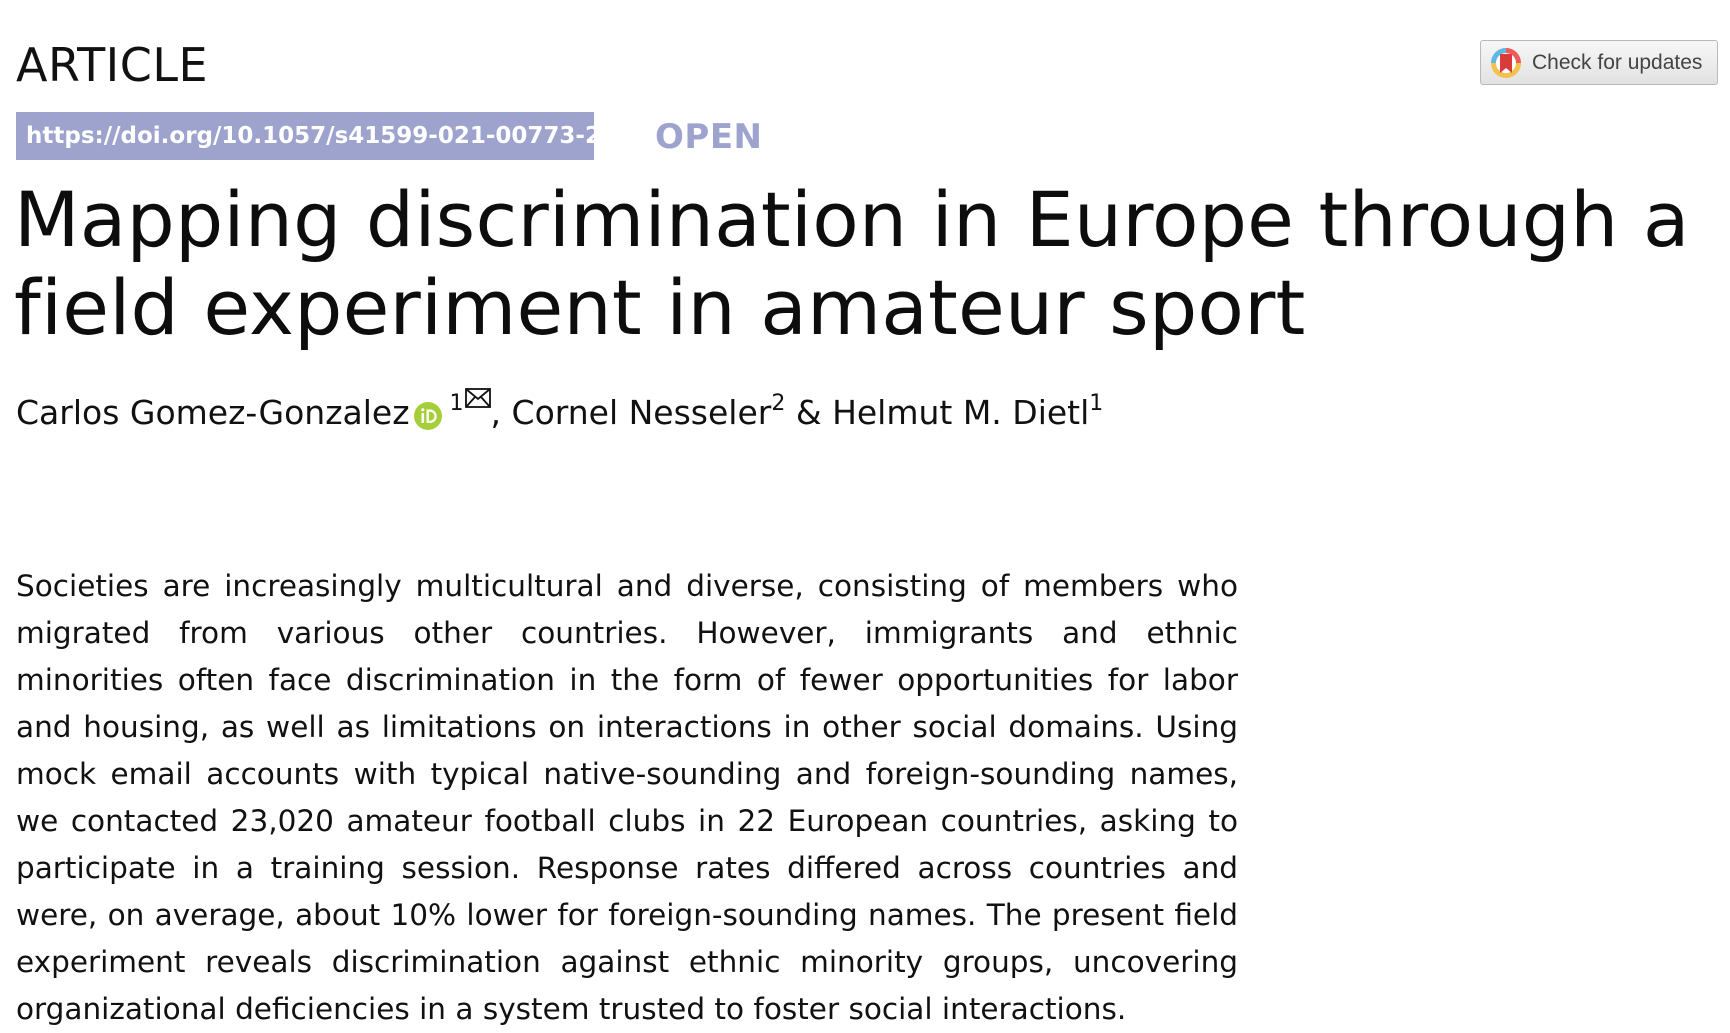  I want to click on author-name: Helmut M. Dietl, so click(961, 412).